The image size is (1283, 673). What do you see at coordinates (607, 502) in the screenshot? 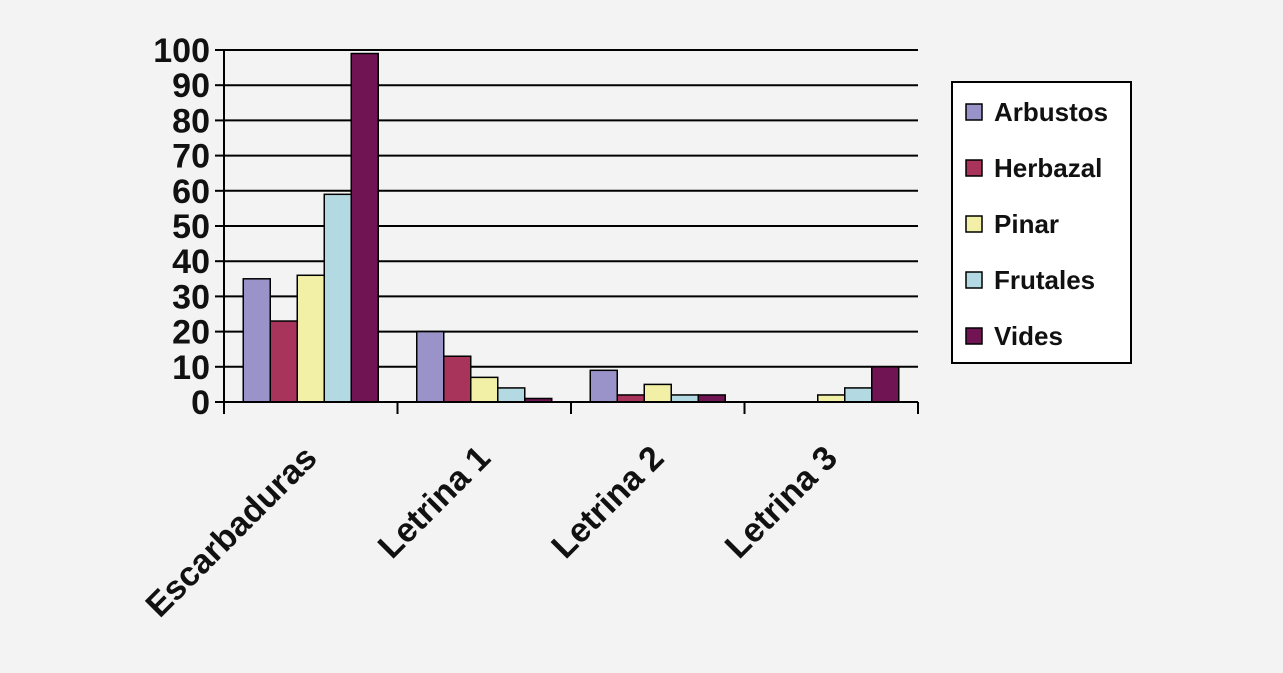
I see `x-category-label: Letrina 2` at bounding box center [607, 502].